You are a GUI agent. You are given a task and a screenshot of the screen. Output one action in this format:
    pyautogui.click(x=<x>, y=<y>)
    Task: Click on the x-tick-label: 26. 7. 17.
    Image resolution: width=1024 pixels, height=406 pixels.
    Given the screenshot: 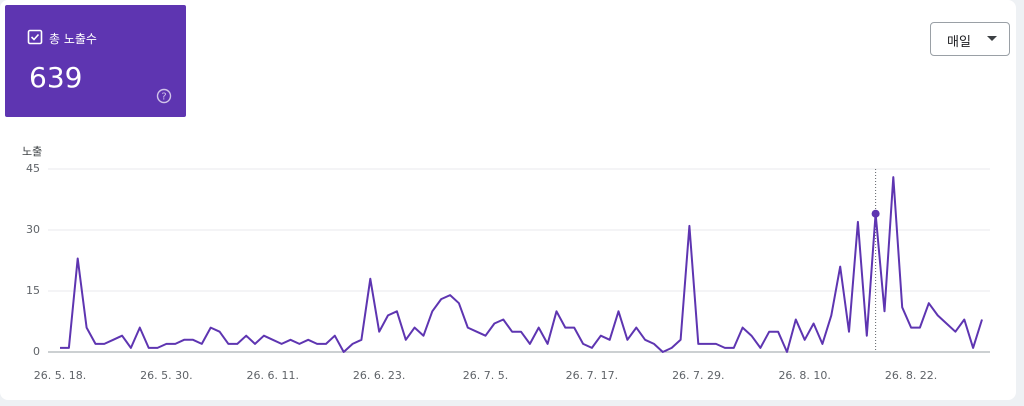 What is the action you would take?
    pyautogui.click(x=592, y=375)
    